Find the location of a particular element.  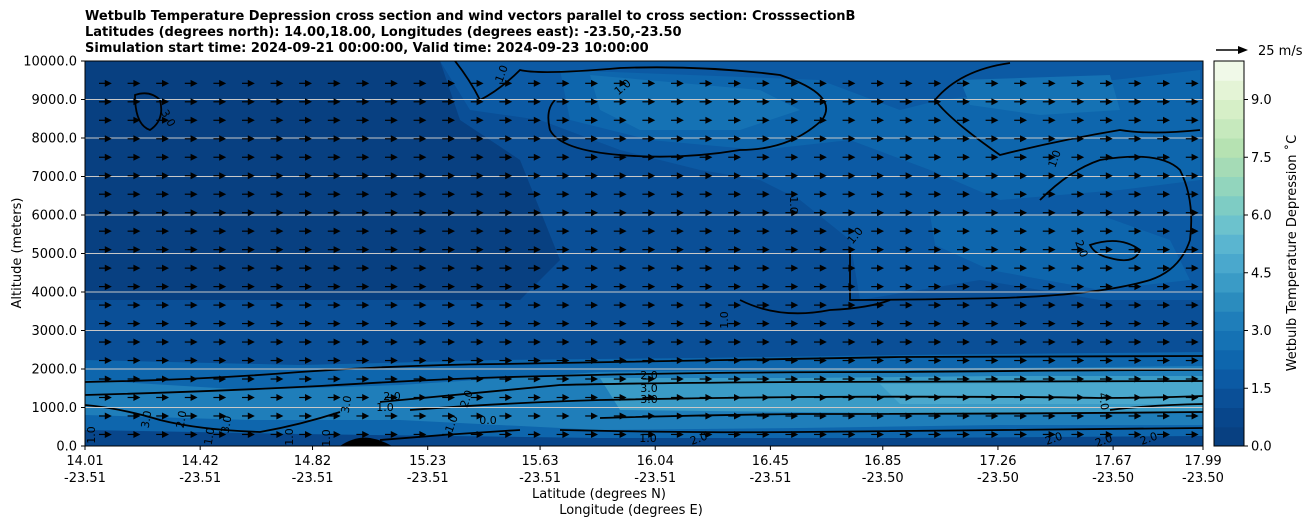

colorbar-level is located at coordinates (1229, 148).